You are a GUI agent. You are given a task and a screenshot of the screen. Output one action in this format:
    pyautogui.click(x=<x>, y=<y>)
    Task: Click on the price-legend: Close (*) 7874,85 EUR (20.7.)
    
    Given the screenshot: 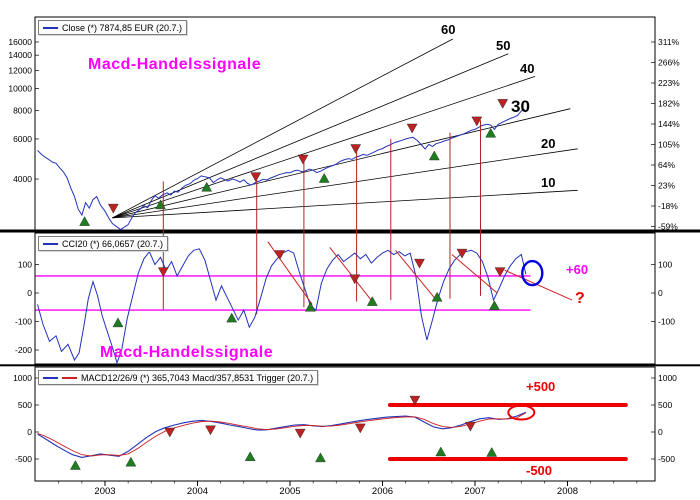 What is the action you would take?
    pyautogui.click(x=113, y=27)
    